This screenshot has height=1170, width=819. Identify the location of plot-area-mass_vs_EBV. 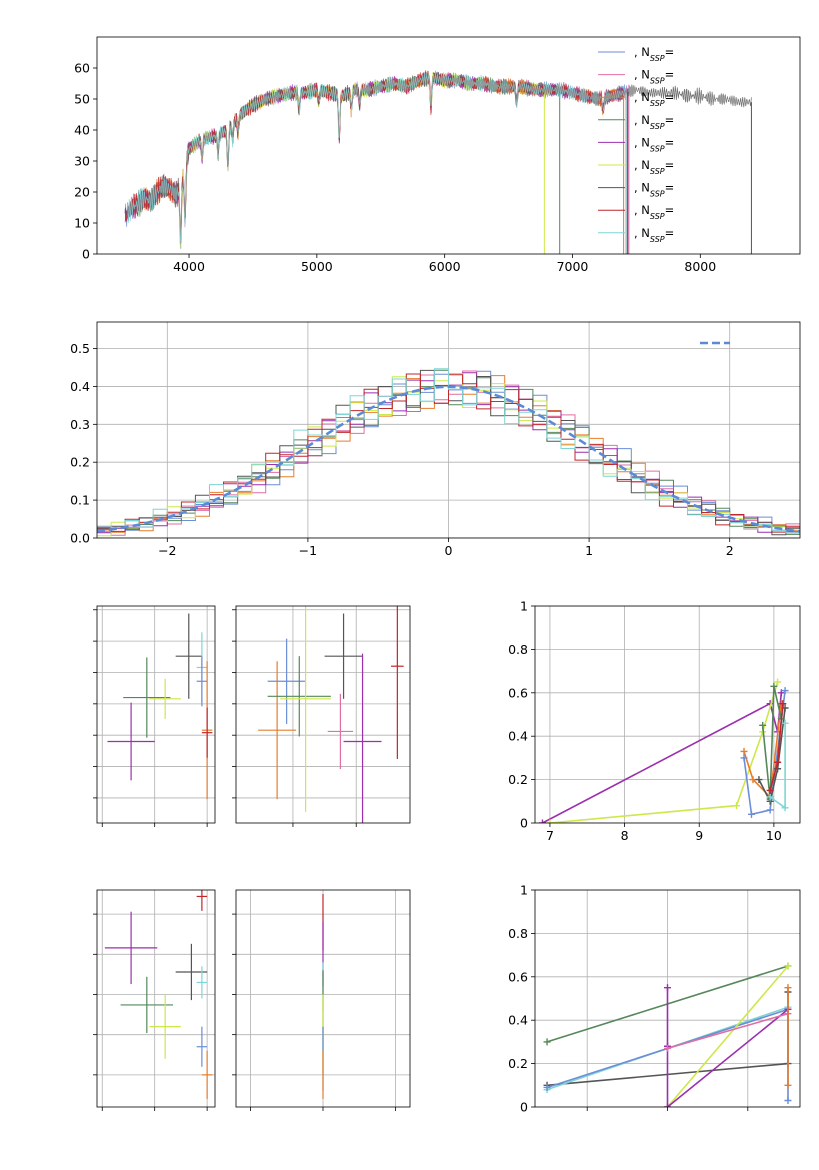
(323, 998).